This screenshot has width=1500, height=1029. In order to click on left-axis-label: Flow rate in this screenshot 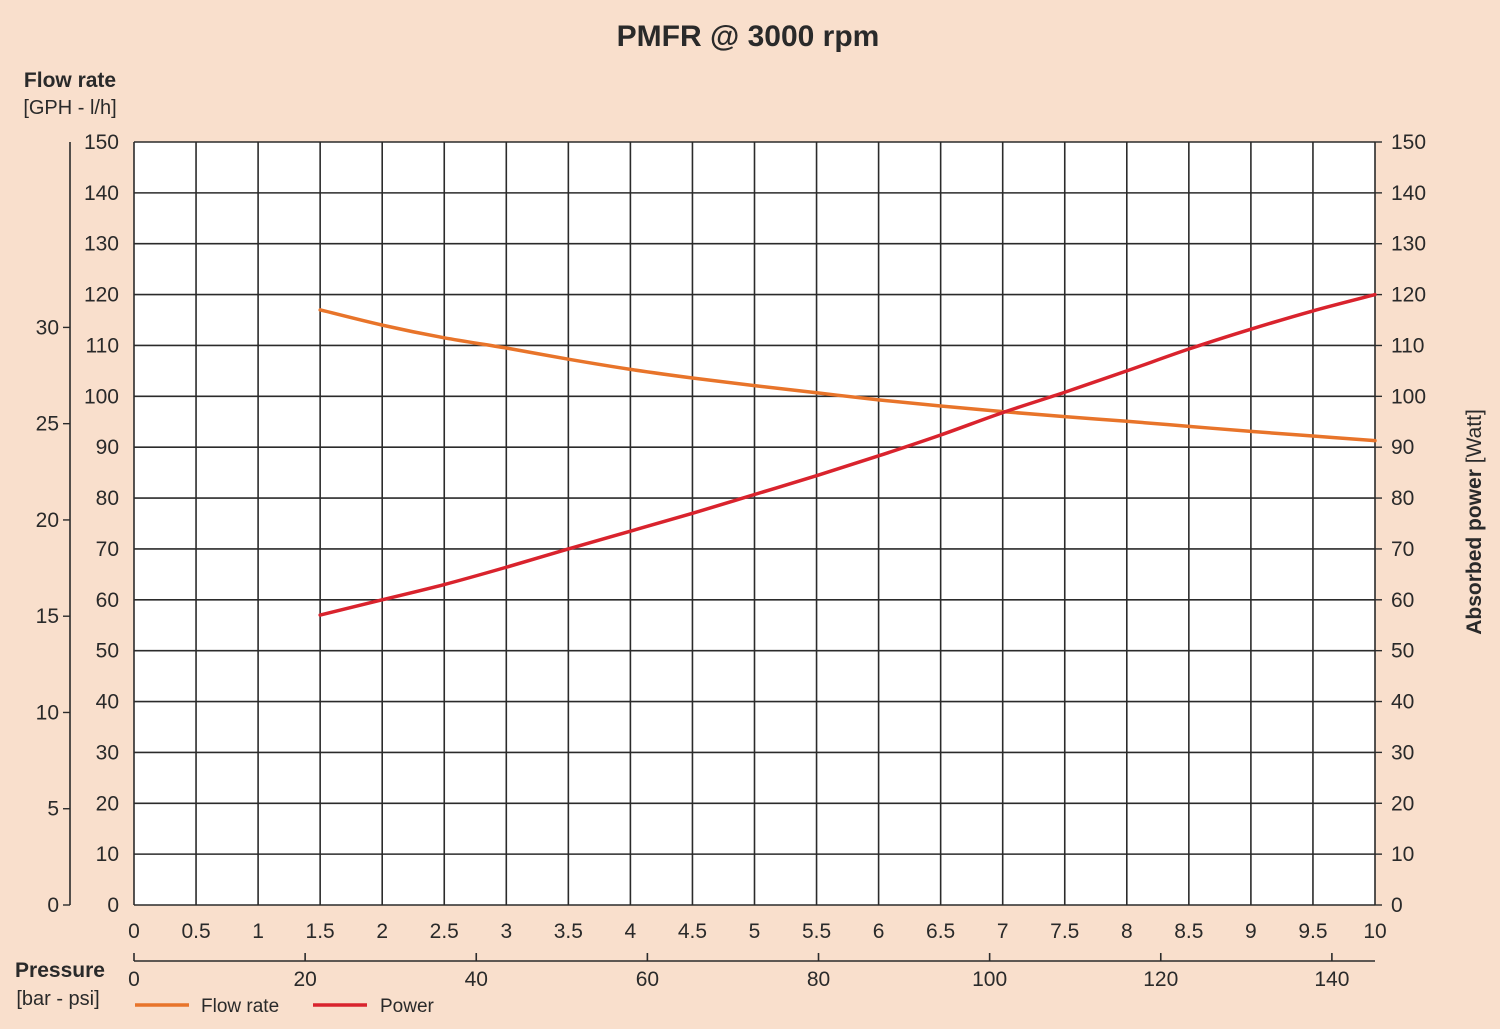, I will do `click(70, 80)`.